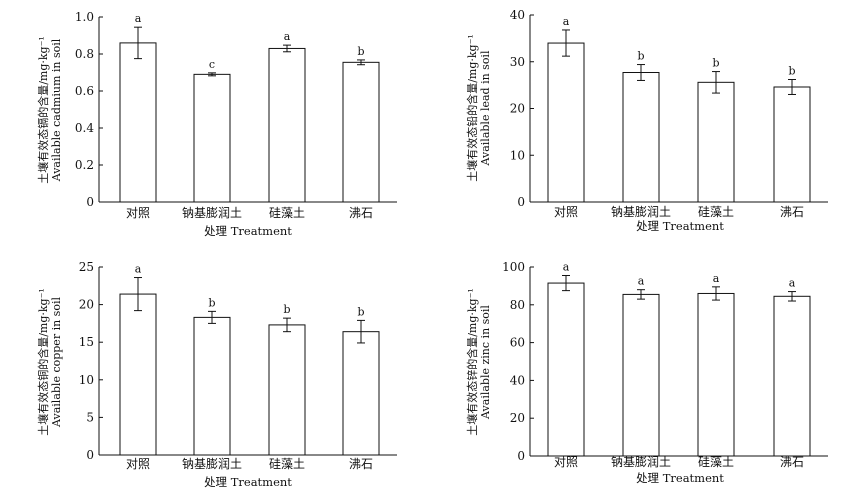 The height and width of the screenshot is (496, 843). Describe the element at coordinates (56, 362) in the screenshot. I see `y-axis-title-en: Available copper in soil` at that location.